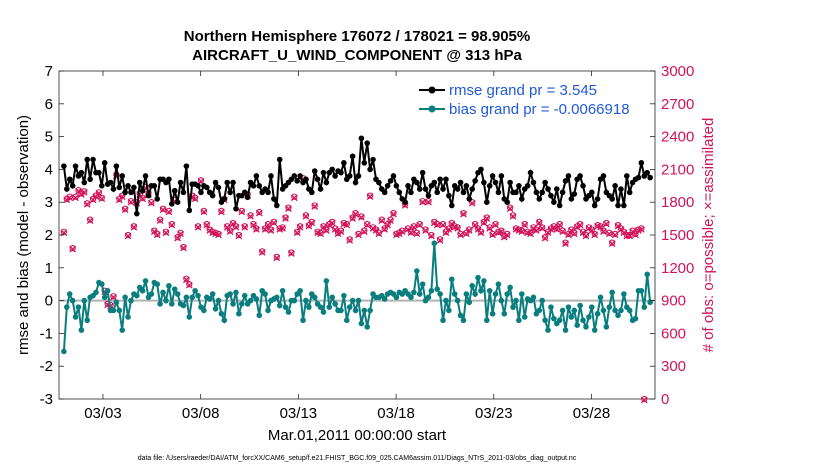 This screenshot has height=470, width=830. I want to click on y-axis-left: -3 -2 -1 0 1 2 3 4 5 6 7, so click(52, 235).